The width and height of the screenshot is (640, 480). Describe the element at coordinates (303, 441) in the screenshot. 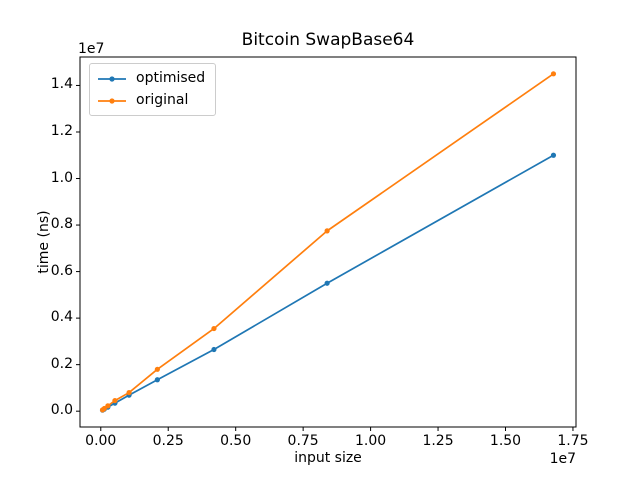

I see `x-tick-label: 0.75` at that location.